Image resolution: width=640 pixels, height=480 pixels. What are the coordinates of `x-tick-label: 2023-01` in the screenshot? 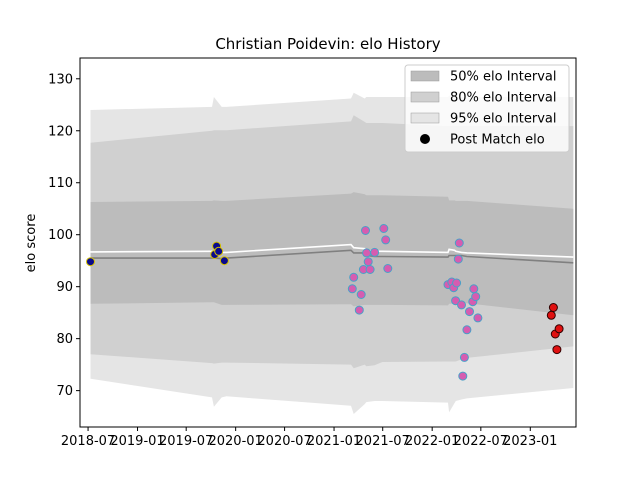 It's located at (530, 441).